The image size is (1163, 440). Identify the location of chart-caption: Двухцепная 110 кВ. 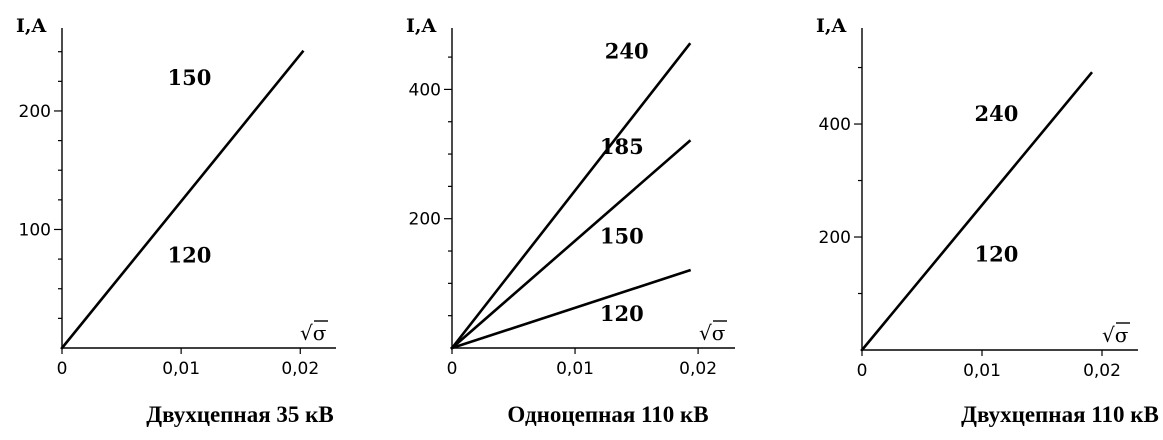
(1060, 414).